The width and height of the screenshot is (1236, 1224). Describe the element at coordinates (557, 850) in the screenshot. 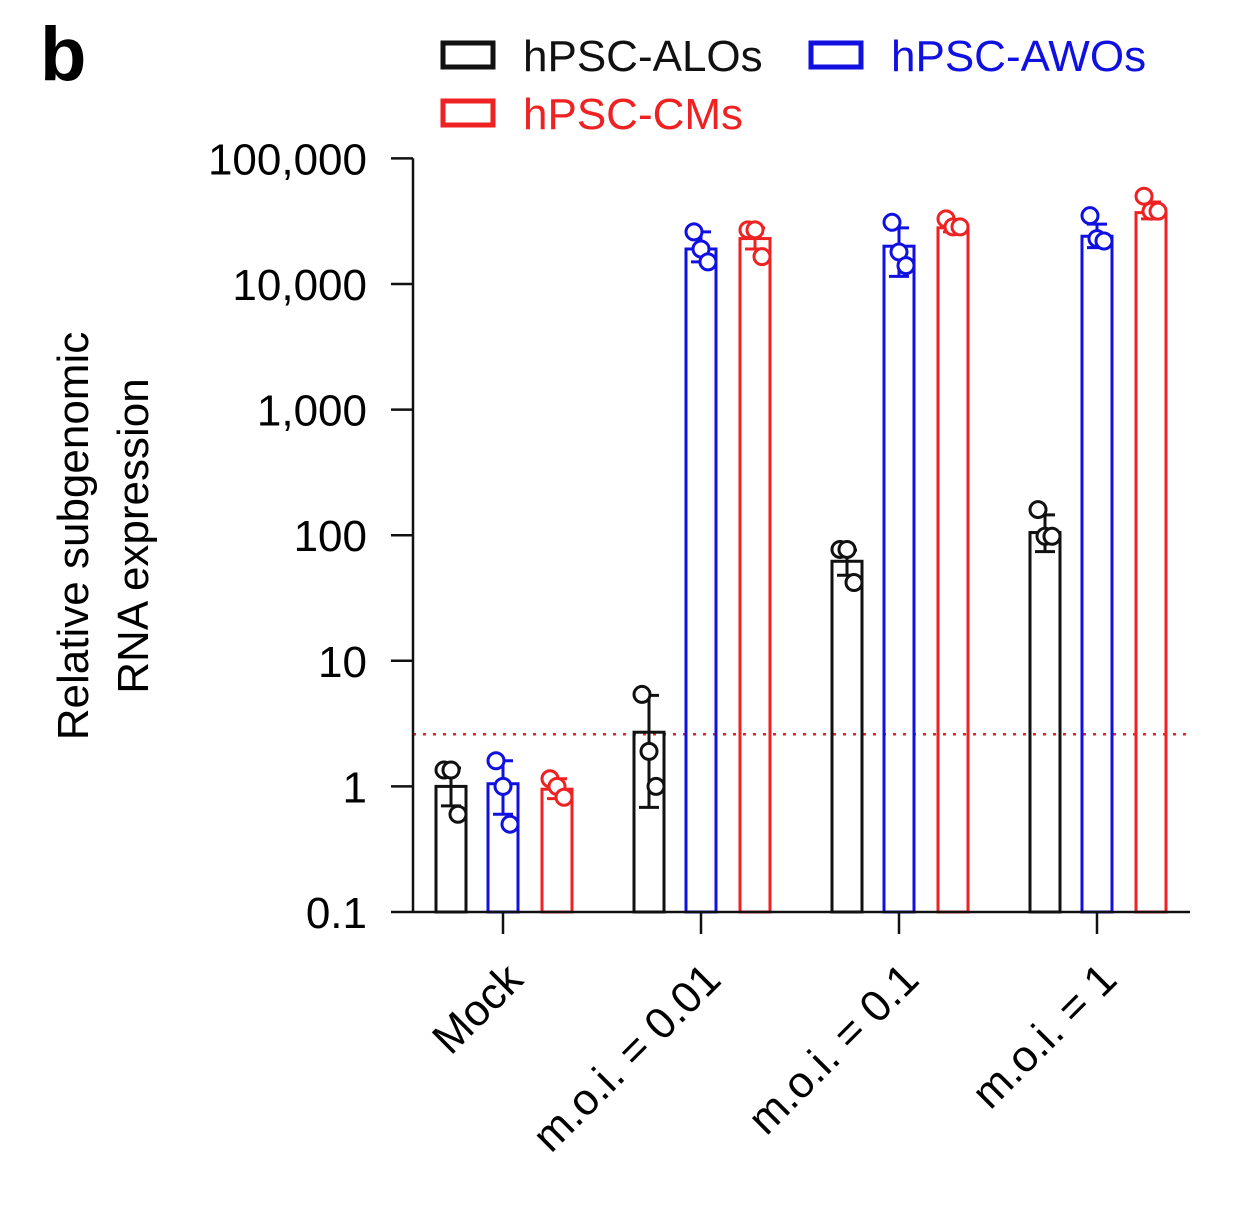

I see `bar-s2-c0` at that location.